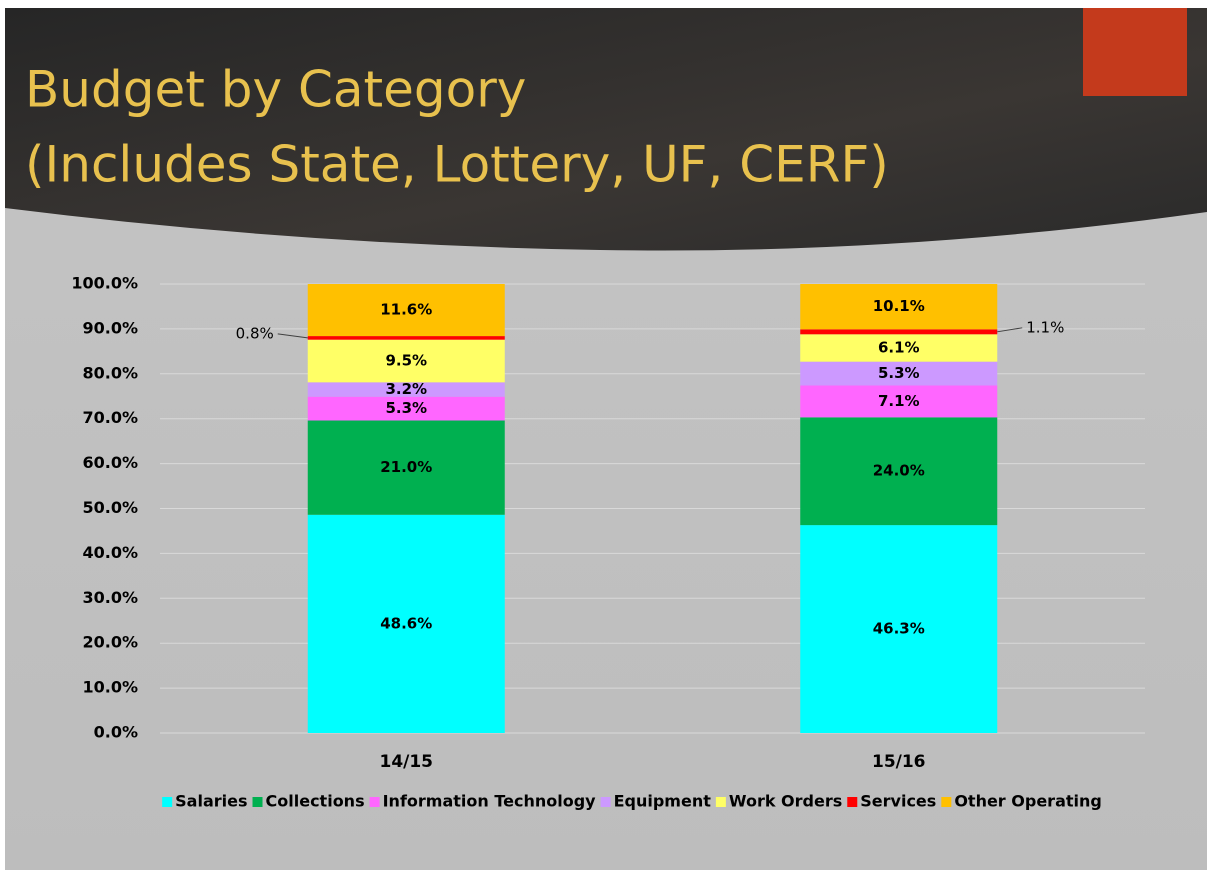 Image resolution: width=1207 pixels, height=873 pixels. Describe the element at coordinates (663, 801) in the screenshot. I see `legend-label: Equipment` at that location.